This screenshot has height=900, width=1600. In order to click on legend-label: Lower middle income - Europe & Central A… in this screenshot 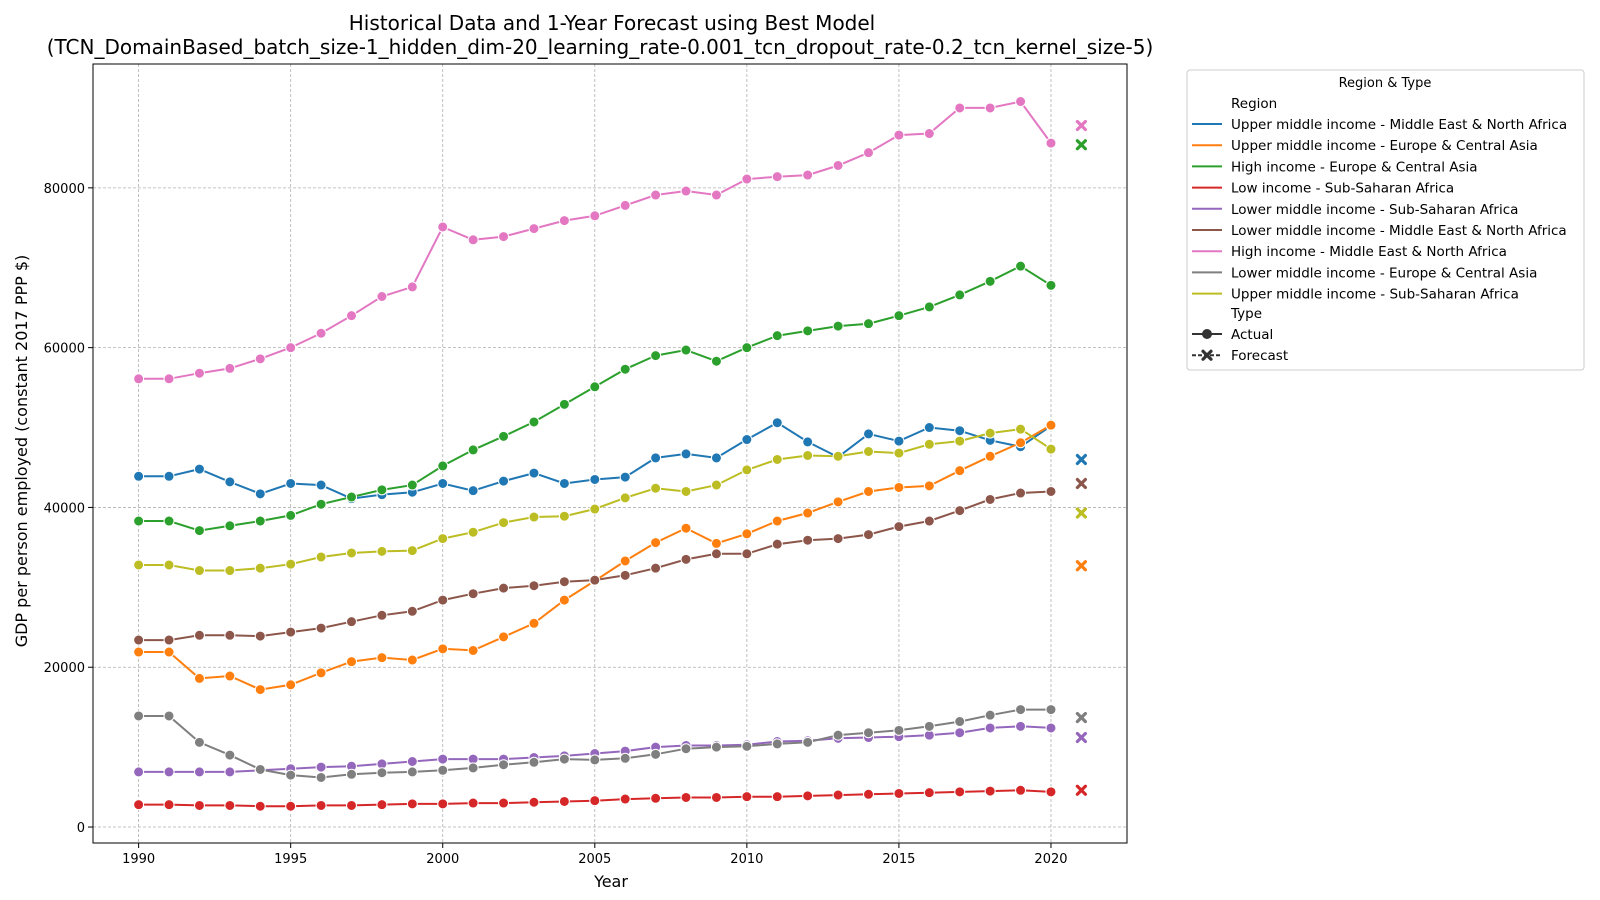, I will do `click(1384, 273)`.